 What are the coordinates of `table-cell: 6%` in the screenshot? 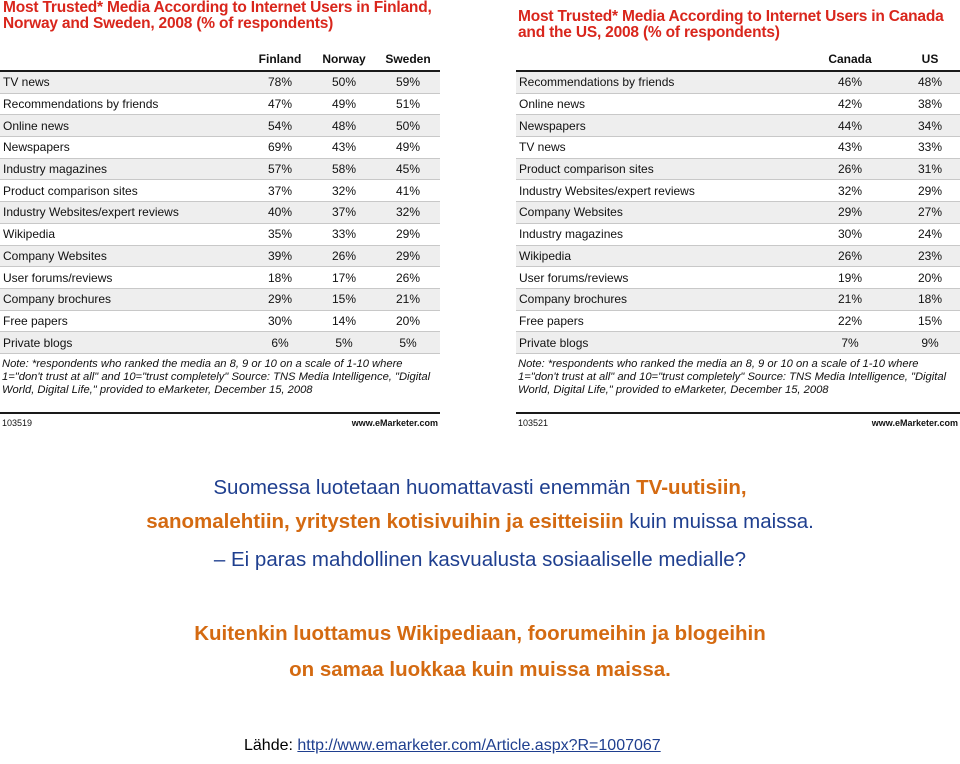 It's located at (280, 342).